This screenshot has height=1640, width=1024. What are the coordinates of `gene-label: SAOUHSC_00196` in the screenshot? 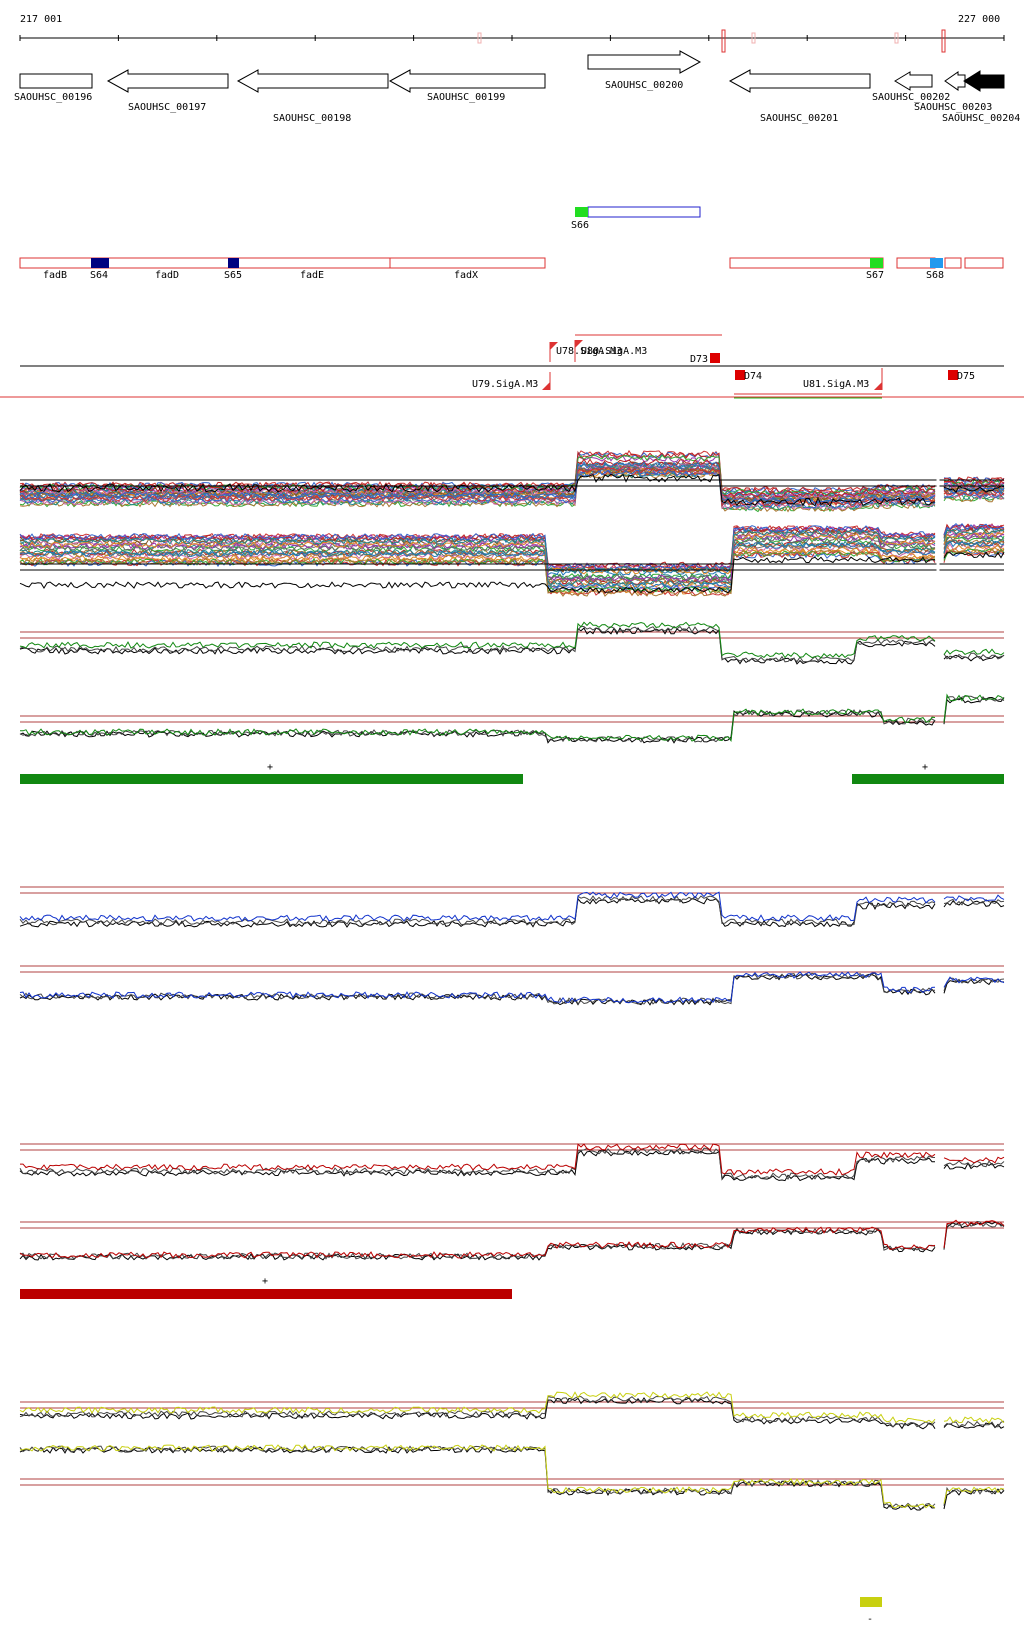 It's located at (53, 97).